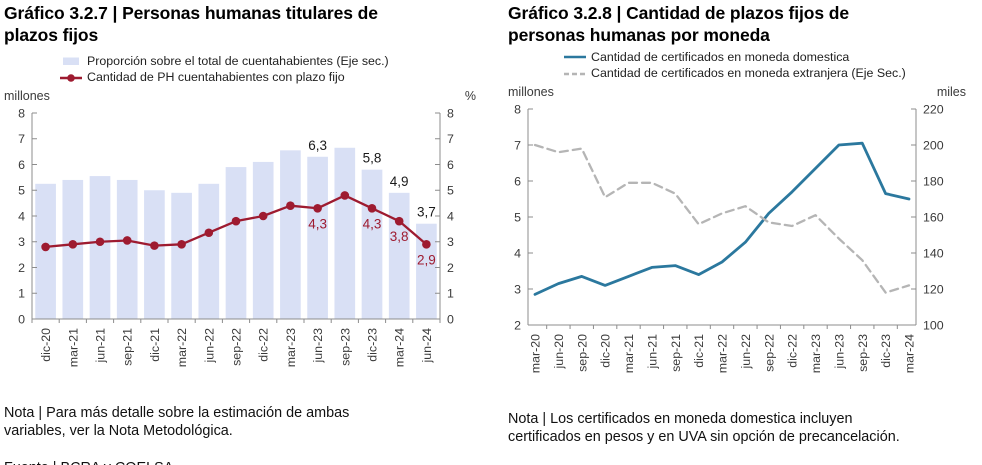 The height and width of the screenshot is (465, 982). What do you see at coordinates (399, 181) in the screenshot?
I see `svg-text: 4,9` at bounding box center [399, 181].